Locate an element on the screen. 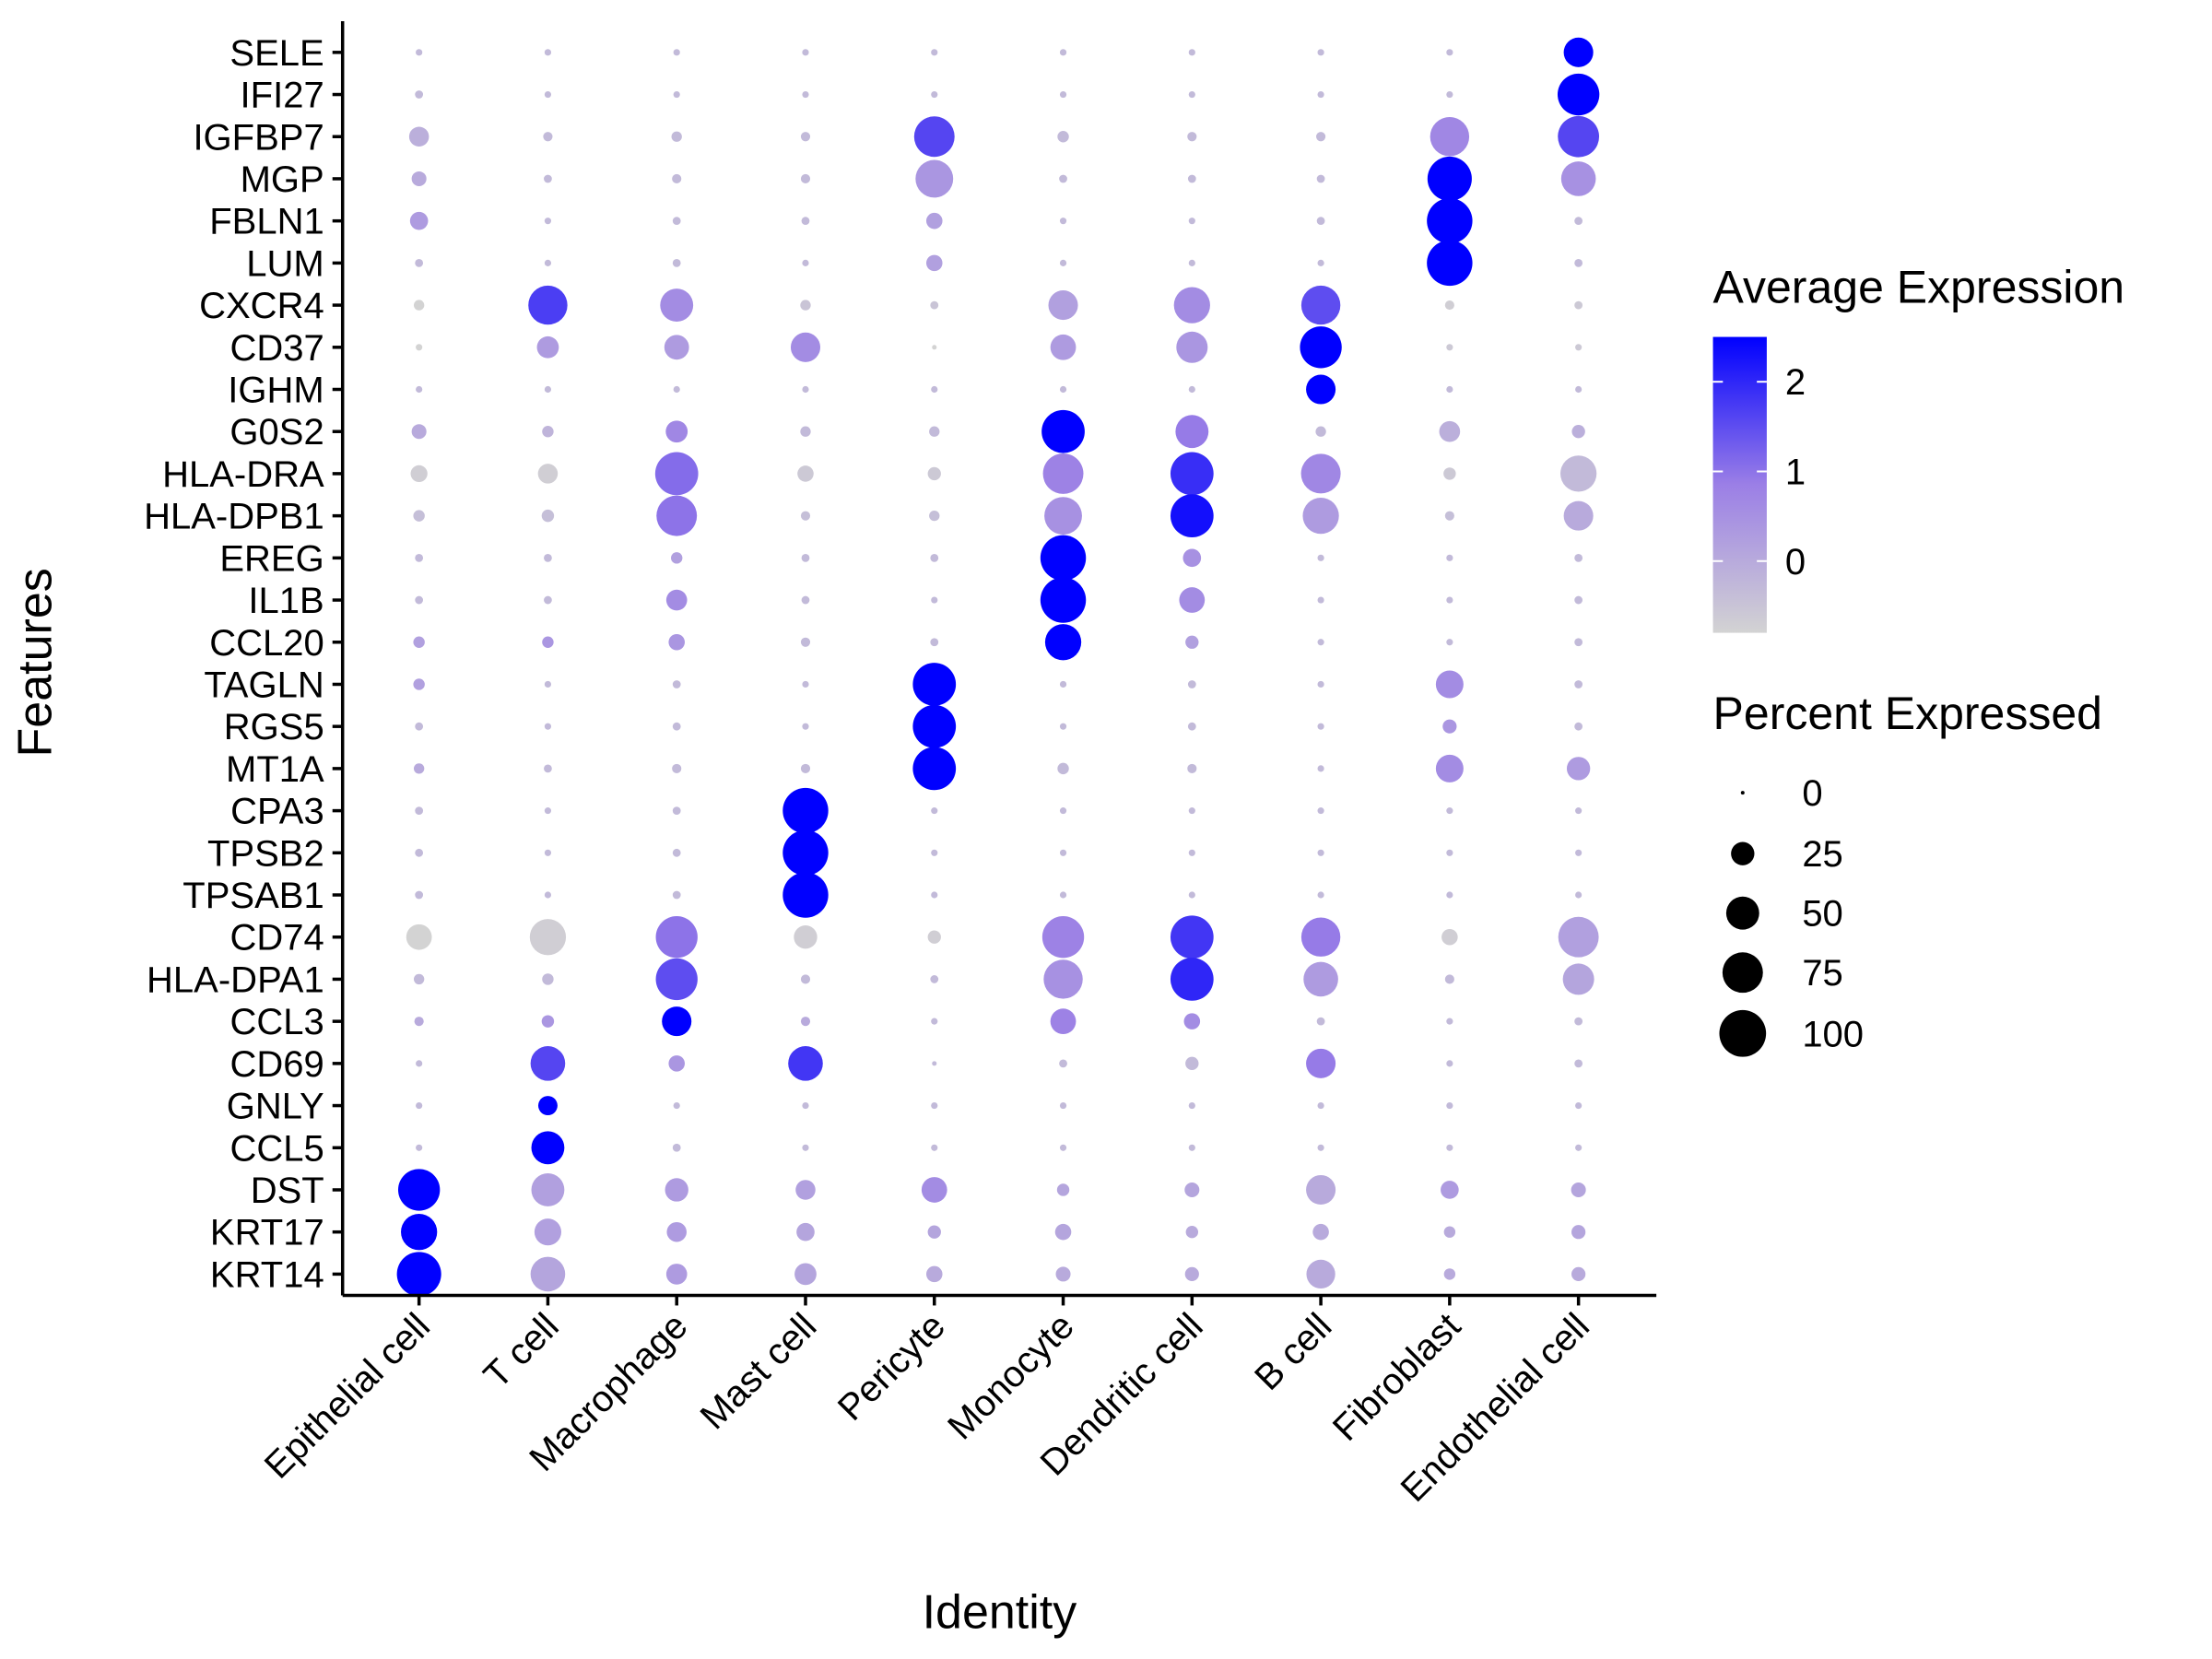 The width and height of the screenshot is (2212, 1659). size-legend-label: 0 is located at coordinates (1812, 793).